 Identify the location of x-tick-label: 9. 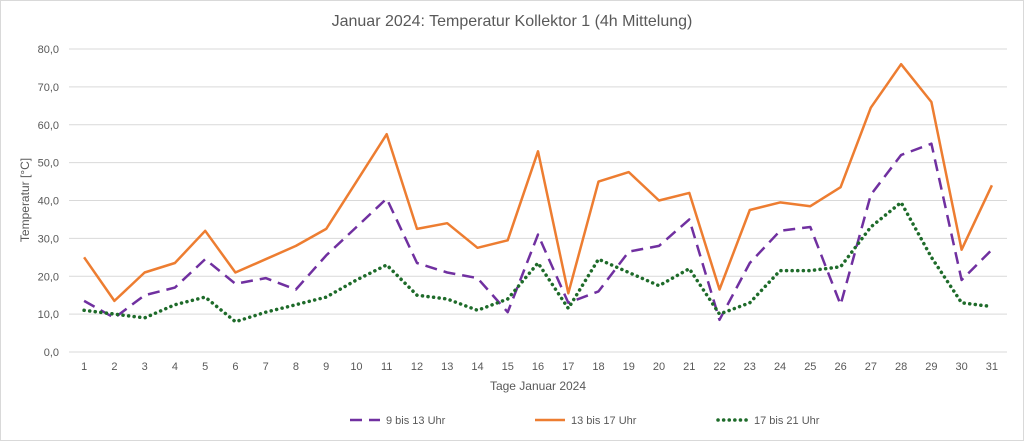
(326, 367).